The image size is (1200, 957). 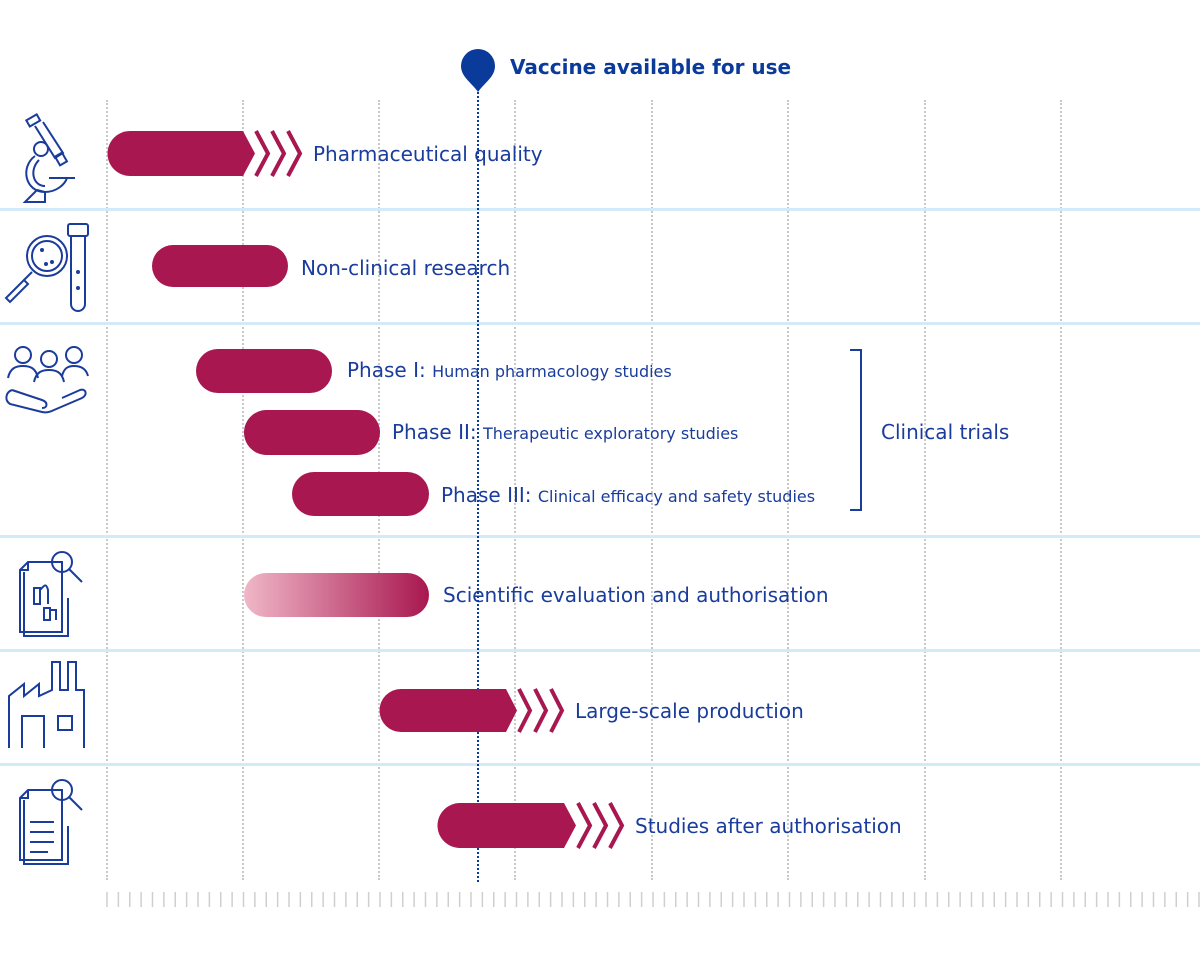 I want to click on magnifier-test-tube-icon, so click(x=46, y=267).